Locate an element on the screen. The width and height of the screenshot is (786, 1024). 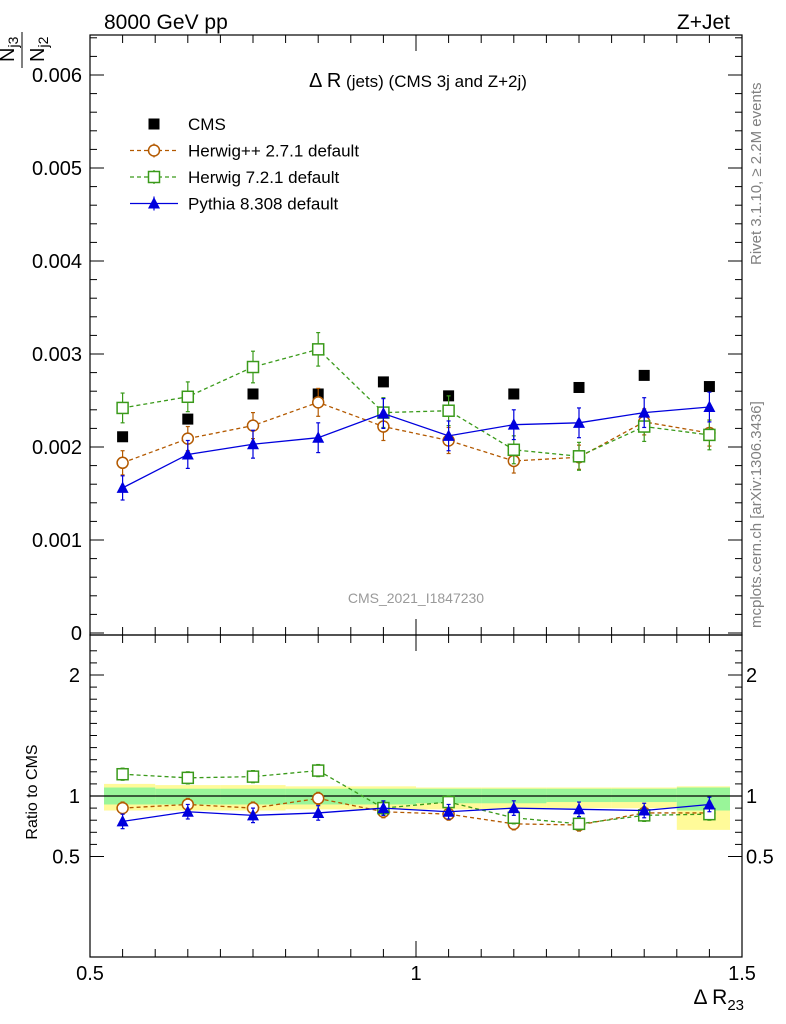
ylabel-num: N is located at coordinates (9, 55).